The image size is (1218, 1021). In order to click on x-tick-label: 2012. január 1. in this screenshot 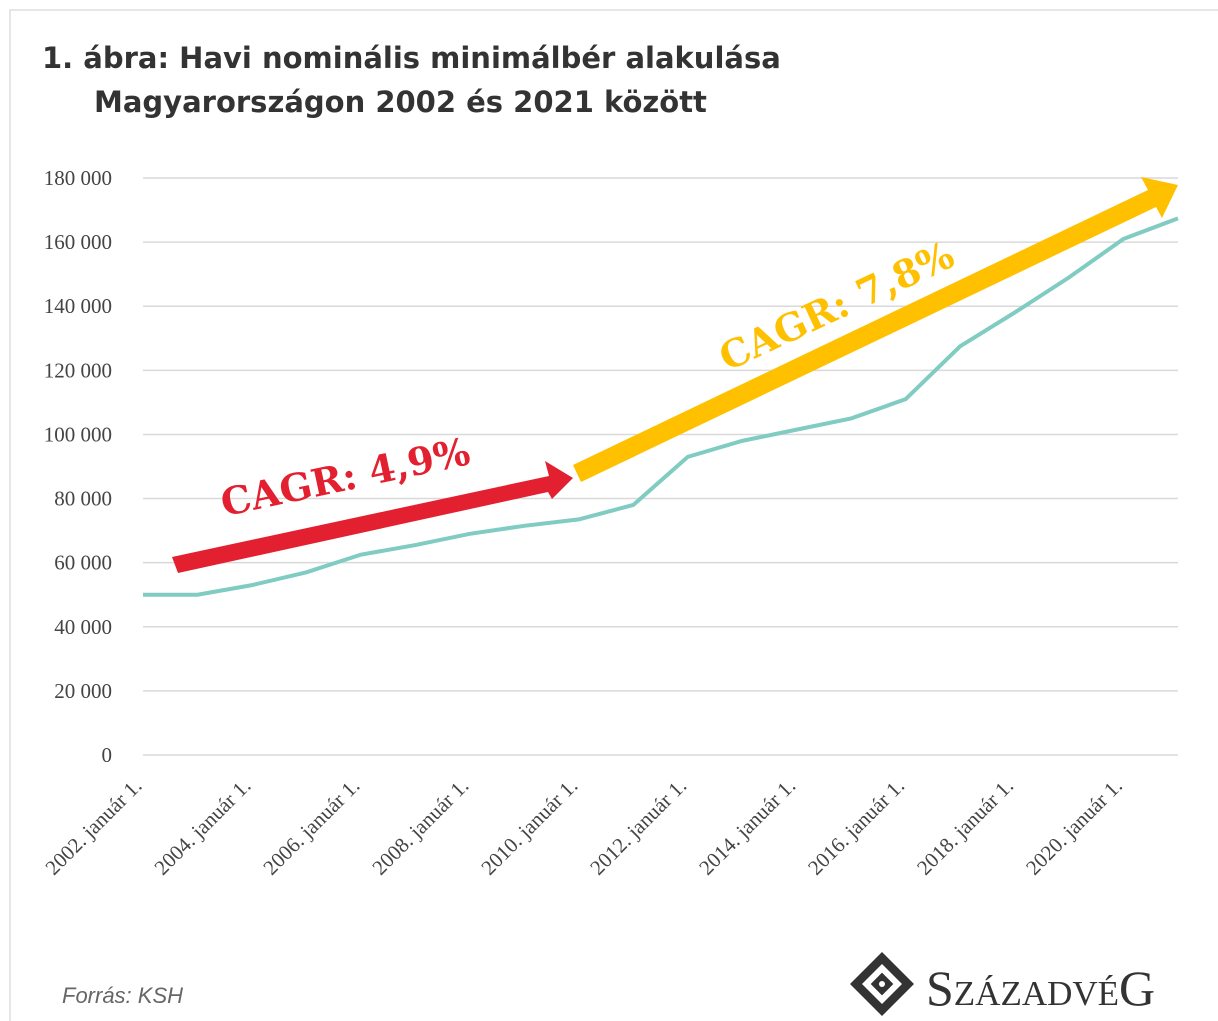, I will do `click(638, 827)`.